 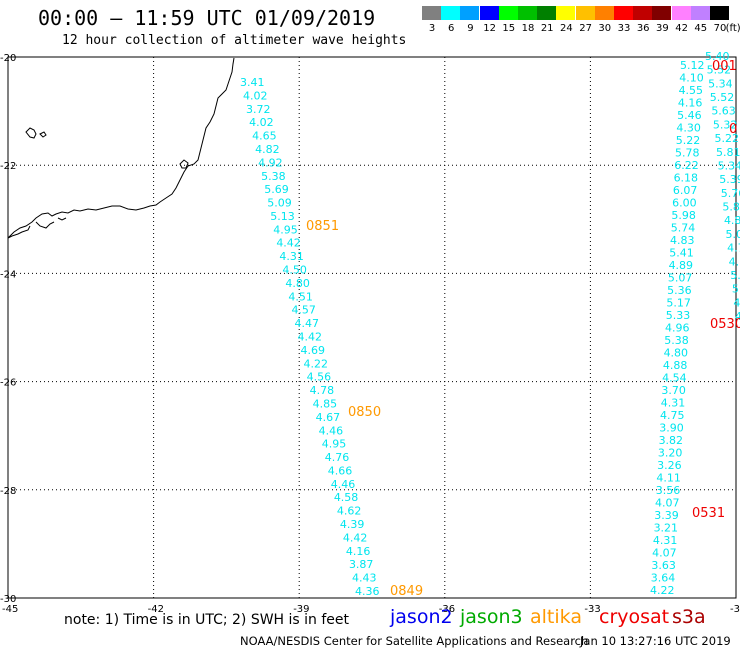 What do you see at coordinates (207, 18) in the screenshot?
I see `map-title: 00:00 – 11:59 UTC 01/09/2019` at bounding box center [207, 18].